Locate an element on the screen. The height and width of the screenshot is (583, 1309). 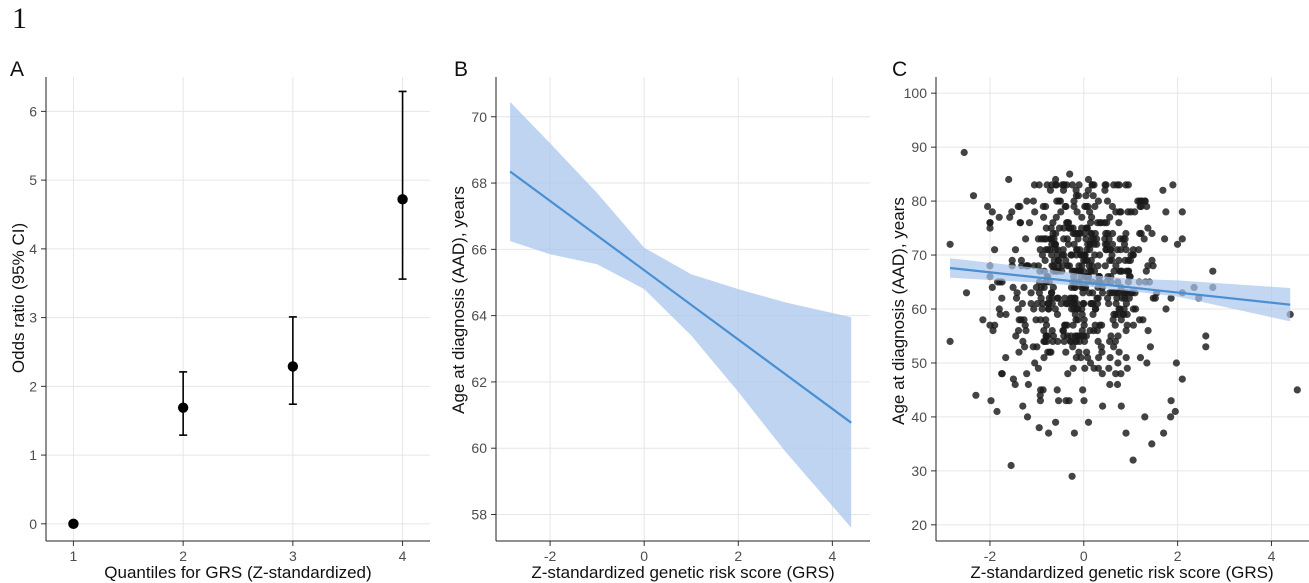
panel-c-x-tick-label: 0 is located at coordinates (1084, 556).